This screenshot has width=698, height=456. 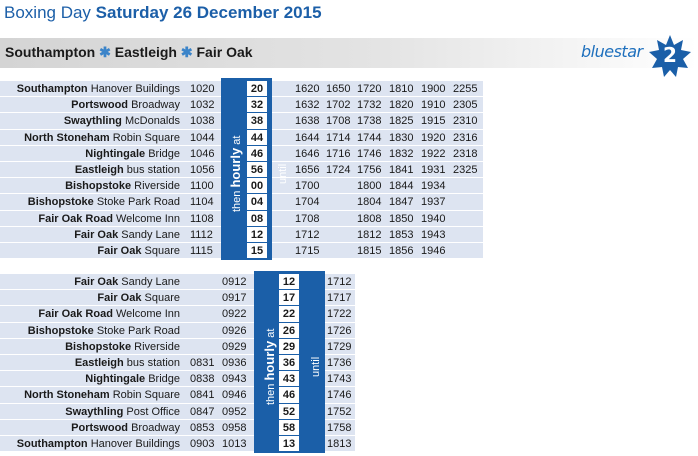 I want to click on route-heading: Southampton ✱ Eastleigh ✱ Fair Oak, so click(x=129, y=52).